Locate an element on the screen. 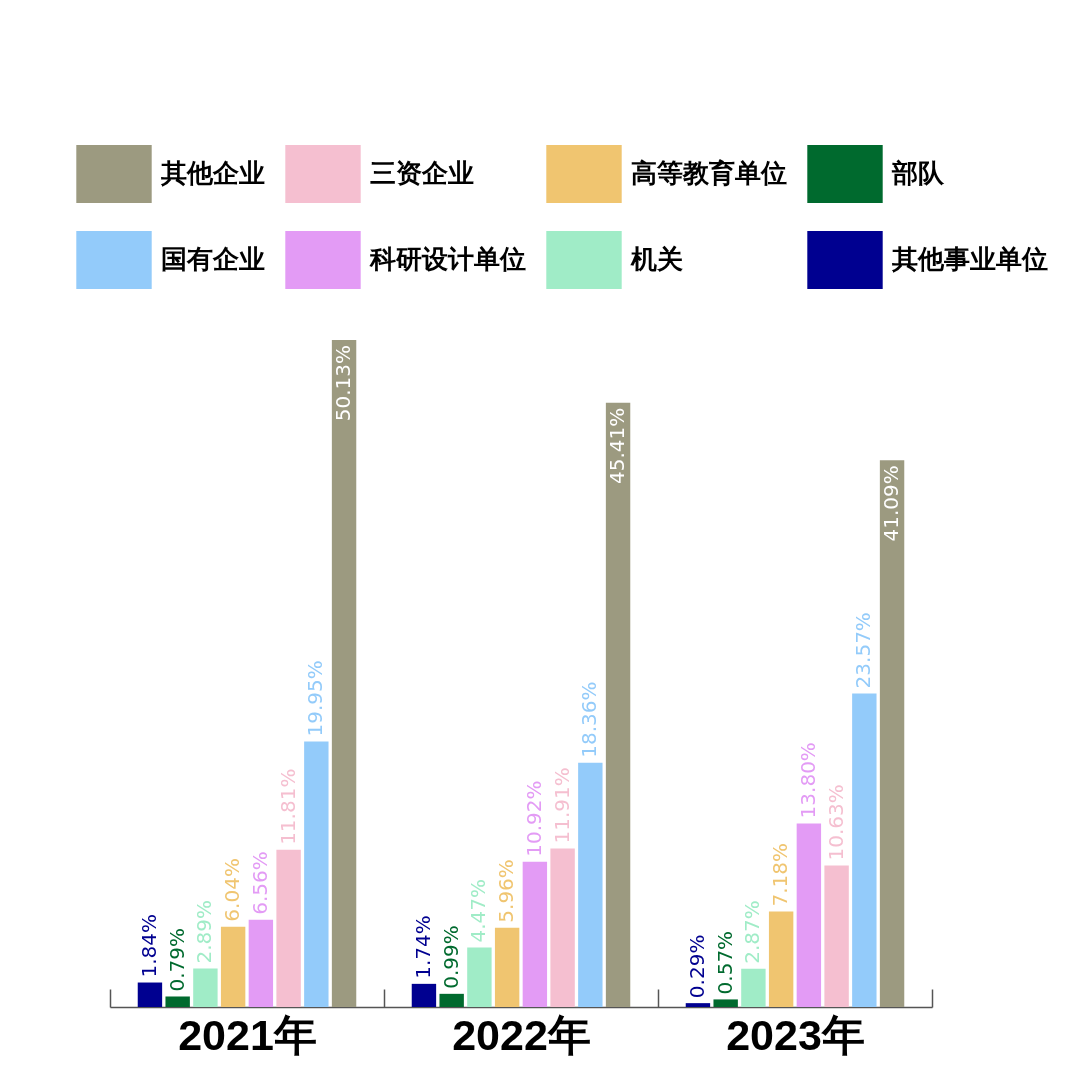  data-label: 2.87% is located at coordinates (752, 932).